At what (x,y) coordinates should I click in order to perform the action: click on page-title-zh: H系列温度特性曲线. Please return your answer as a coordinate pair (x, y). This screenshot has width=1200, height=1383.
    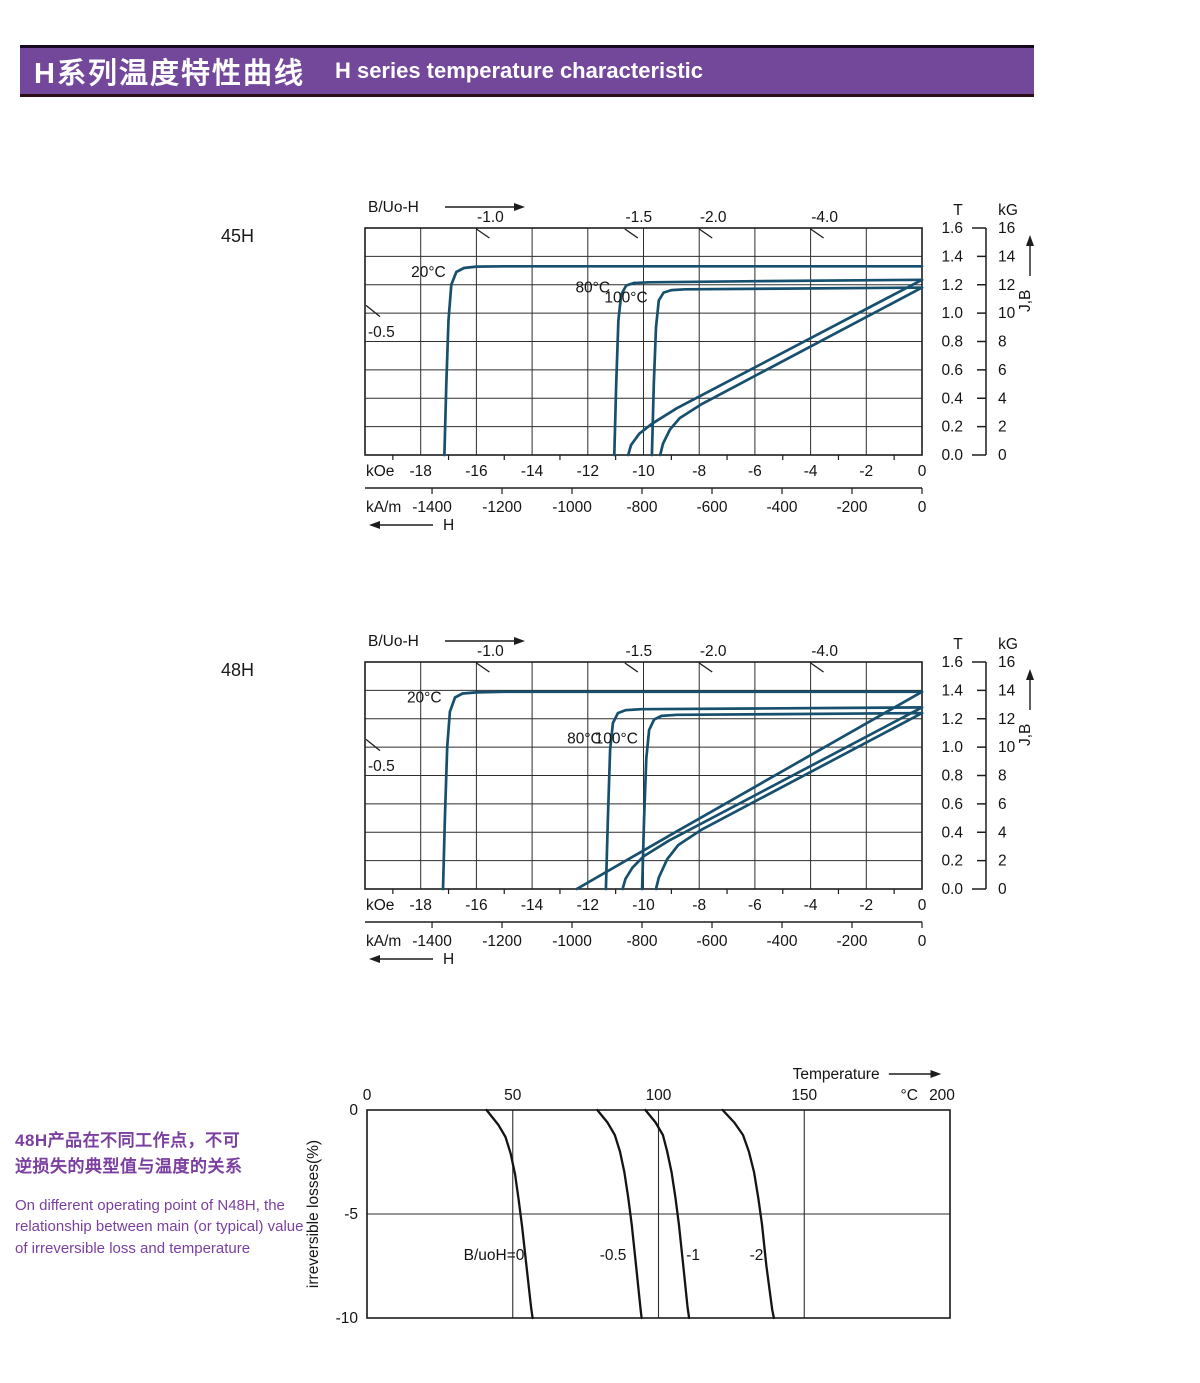
    Looking at the image, I should click on (169, 74).